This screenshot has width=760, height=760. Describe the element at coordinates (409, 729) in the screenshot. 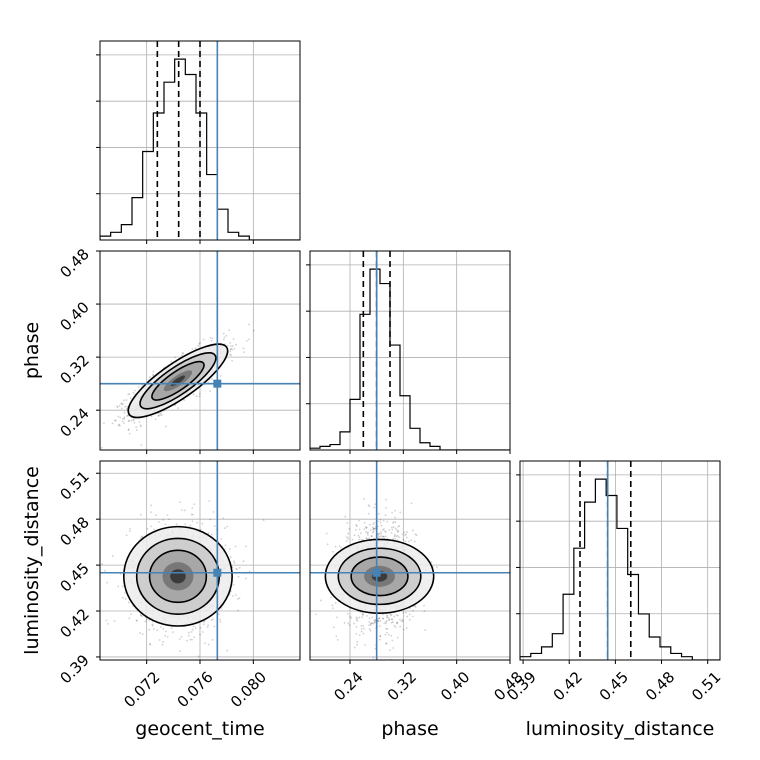

I see `x-axis-label-phase: phase` at that location.